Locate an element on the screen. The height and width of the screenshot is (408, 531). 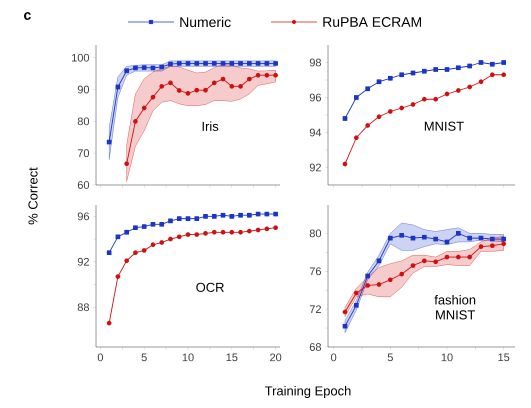
y-tick-label: 98 is located at coordinates (316, 62).